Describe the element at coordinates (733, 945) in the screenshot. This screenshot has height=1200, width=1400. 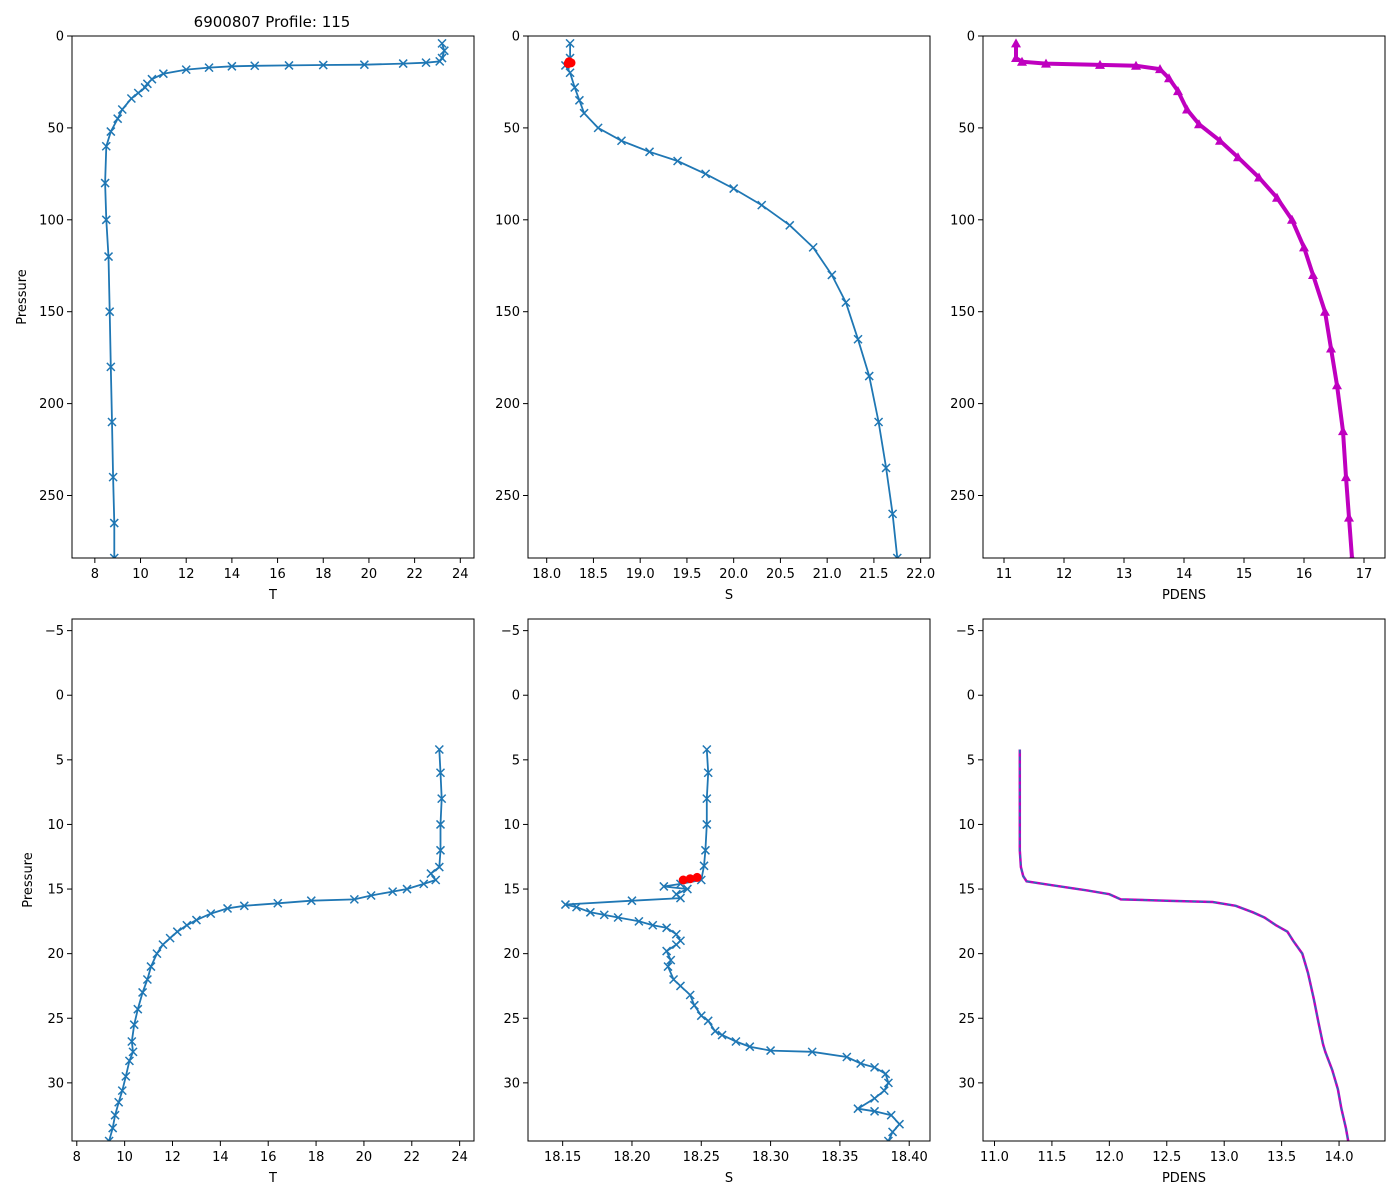
I see `series-line` at that location.